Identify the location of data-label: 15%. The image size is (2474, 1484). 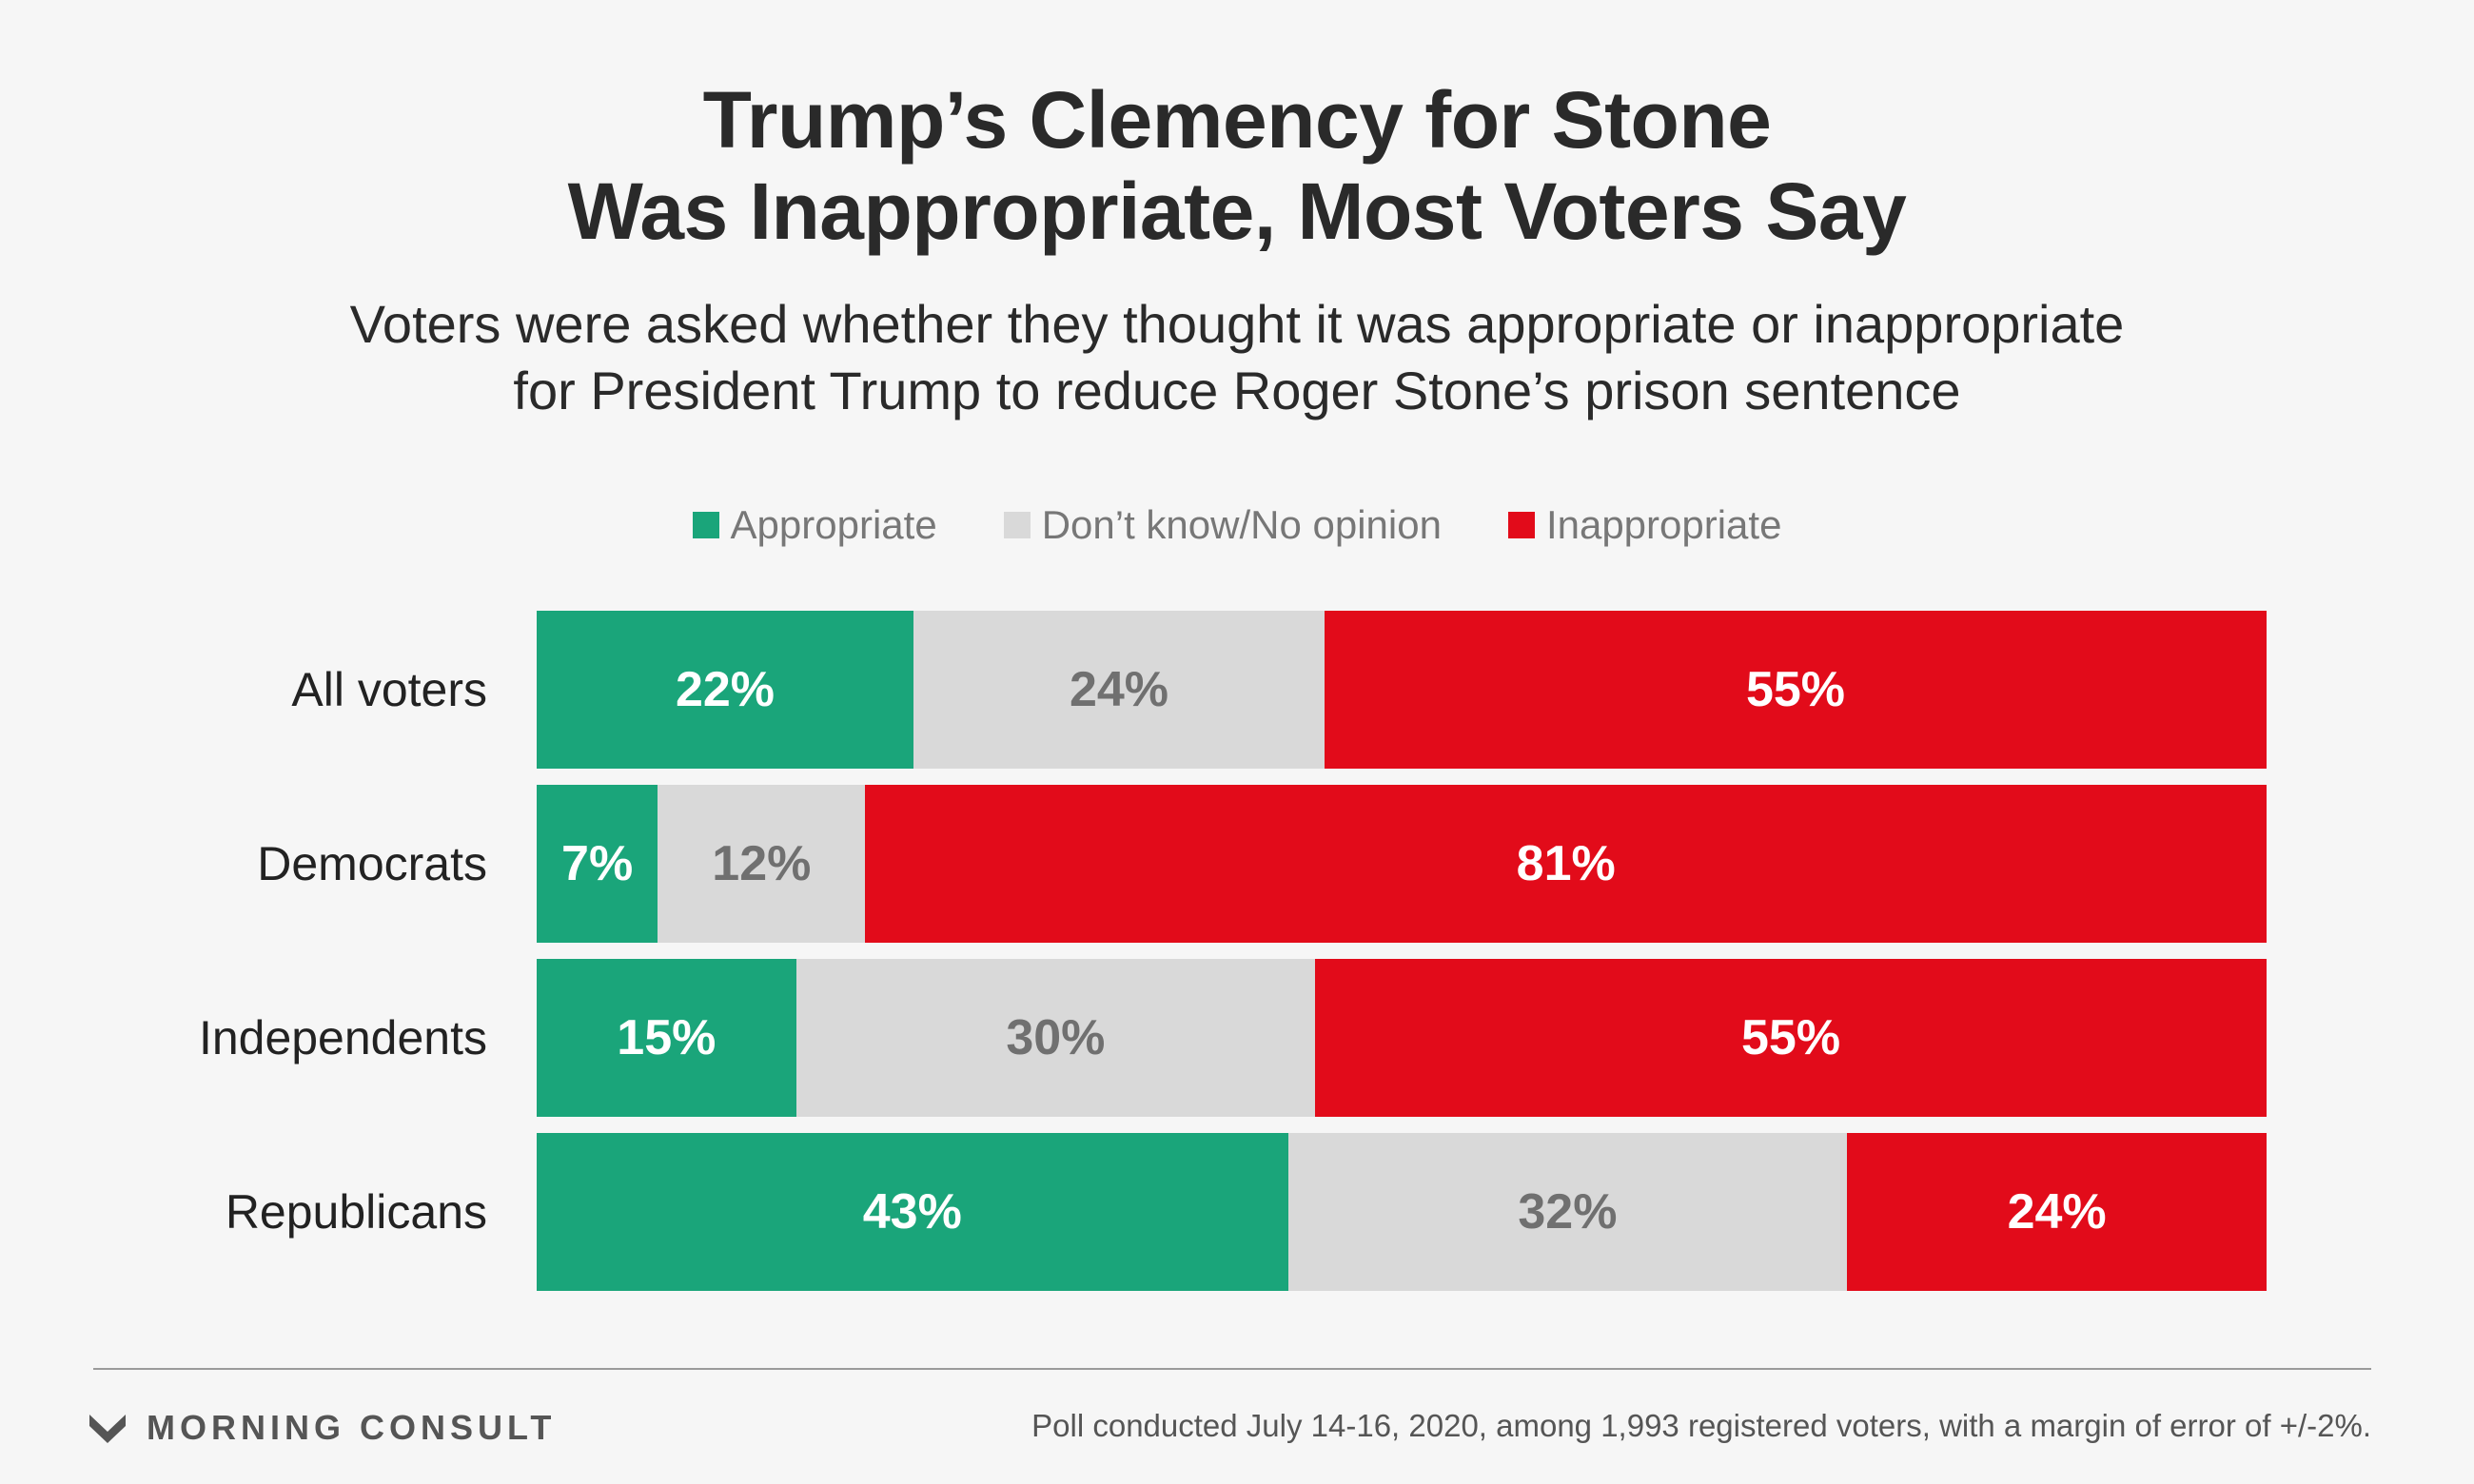
(667, 1037).